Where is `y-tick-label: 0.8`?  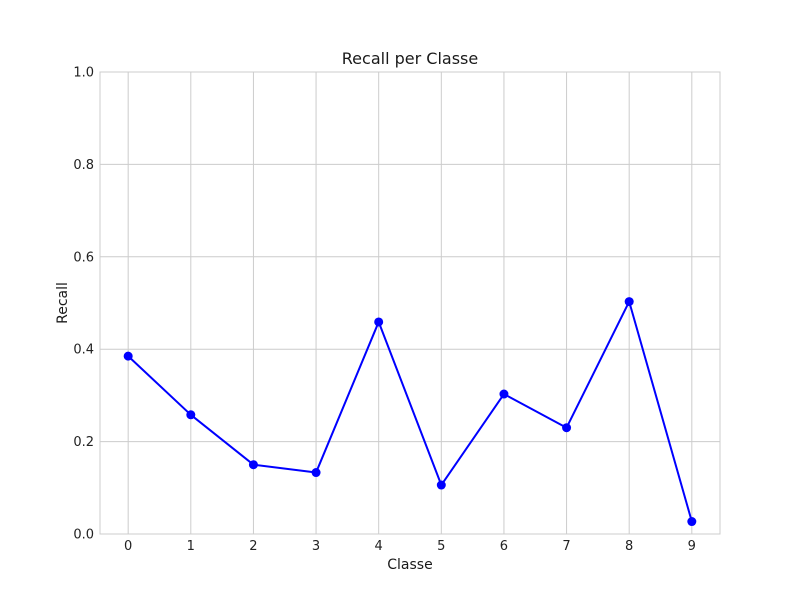
y-tick-label: 0.8 is located at coordinates (83, 165).